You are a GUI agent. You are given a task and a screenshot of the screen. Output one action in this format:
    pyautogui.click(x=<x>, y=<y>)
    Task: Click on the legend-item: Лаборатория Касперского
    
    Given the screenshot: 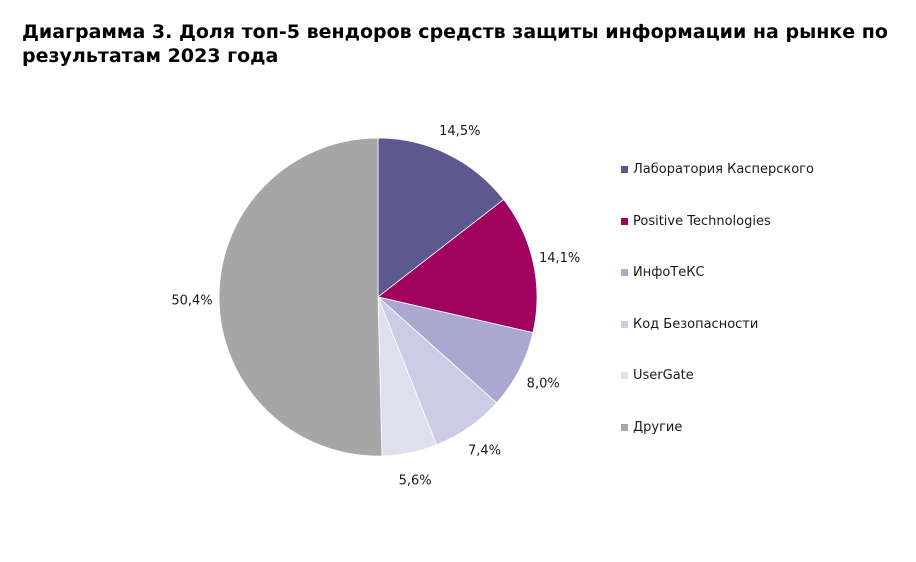 What is the action you would take?
    pyautogui.click(x=717, y=169)
    